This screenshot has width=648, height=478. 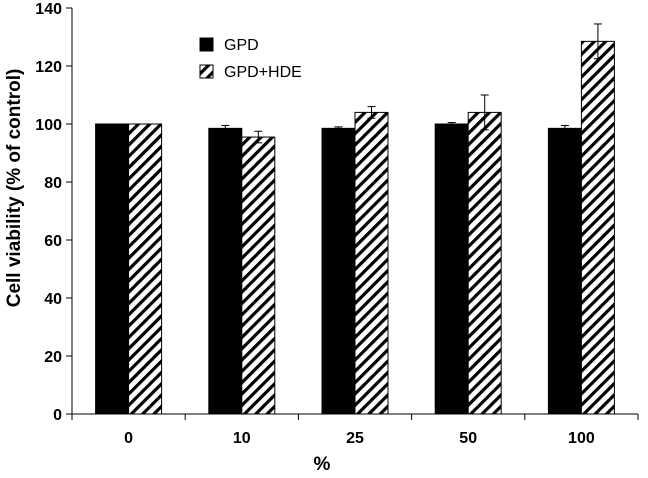 What do you see at coordinates (355, 438) in the screenshot?
I see `x-tick-label: 25` at bounding box center [355, 438].